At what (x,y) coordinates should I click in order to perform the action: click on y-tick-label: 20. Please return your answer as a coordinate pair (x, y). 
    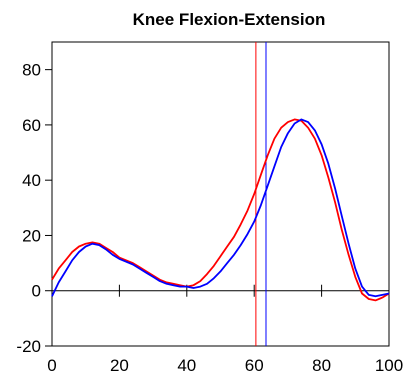
    Looking at the image, I should click on (31, 235).